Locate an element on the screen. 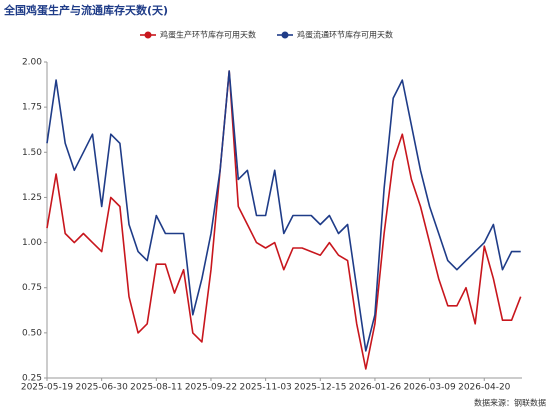 The width and height of the screenshot is (550, 417). chart-title: 全国鸡蛋生产与流通库存天数(天) is located at coordinates (85, 10).